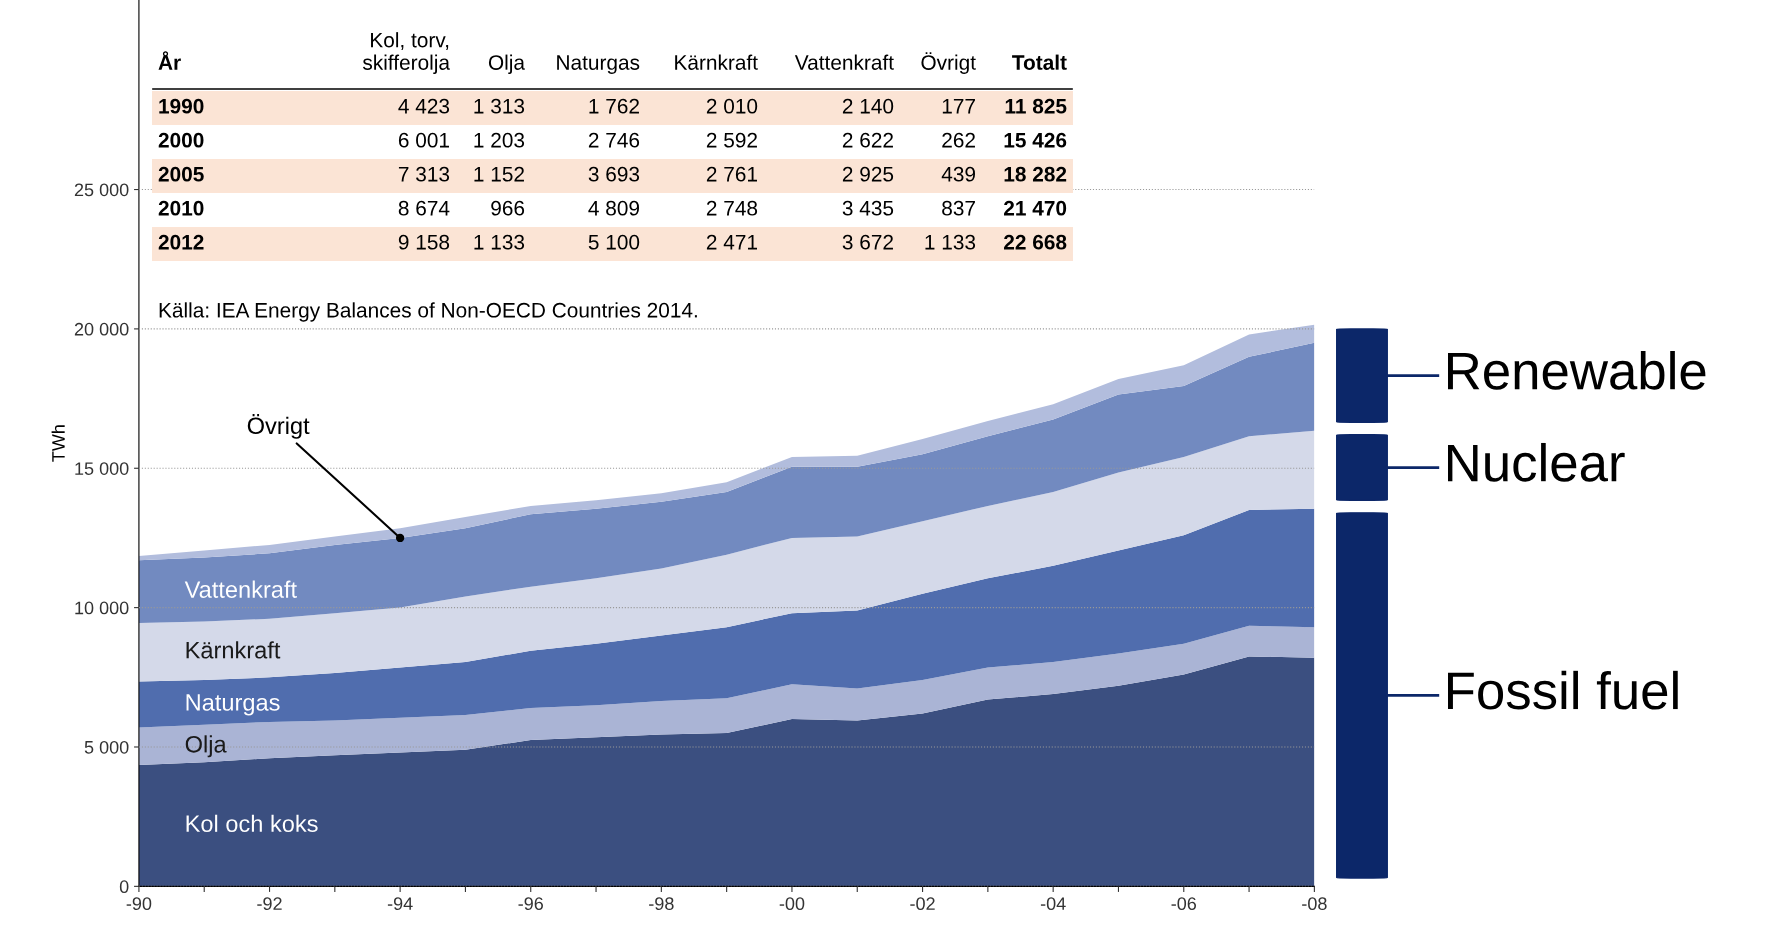 Image resolution: width=1781 pixels, height=933 pixels. What do you see at coordinates (614, 174) in the screenshot?
I see `annotation: 3 693` at bounding box center [614, 174].